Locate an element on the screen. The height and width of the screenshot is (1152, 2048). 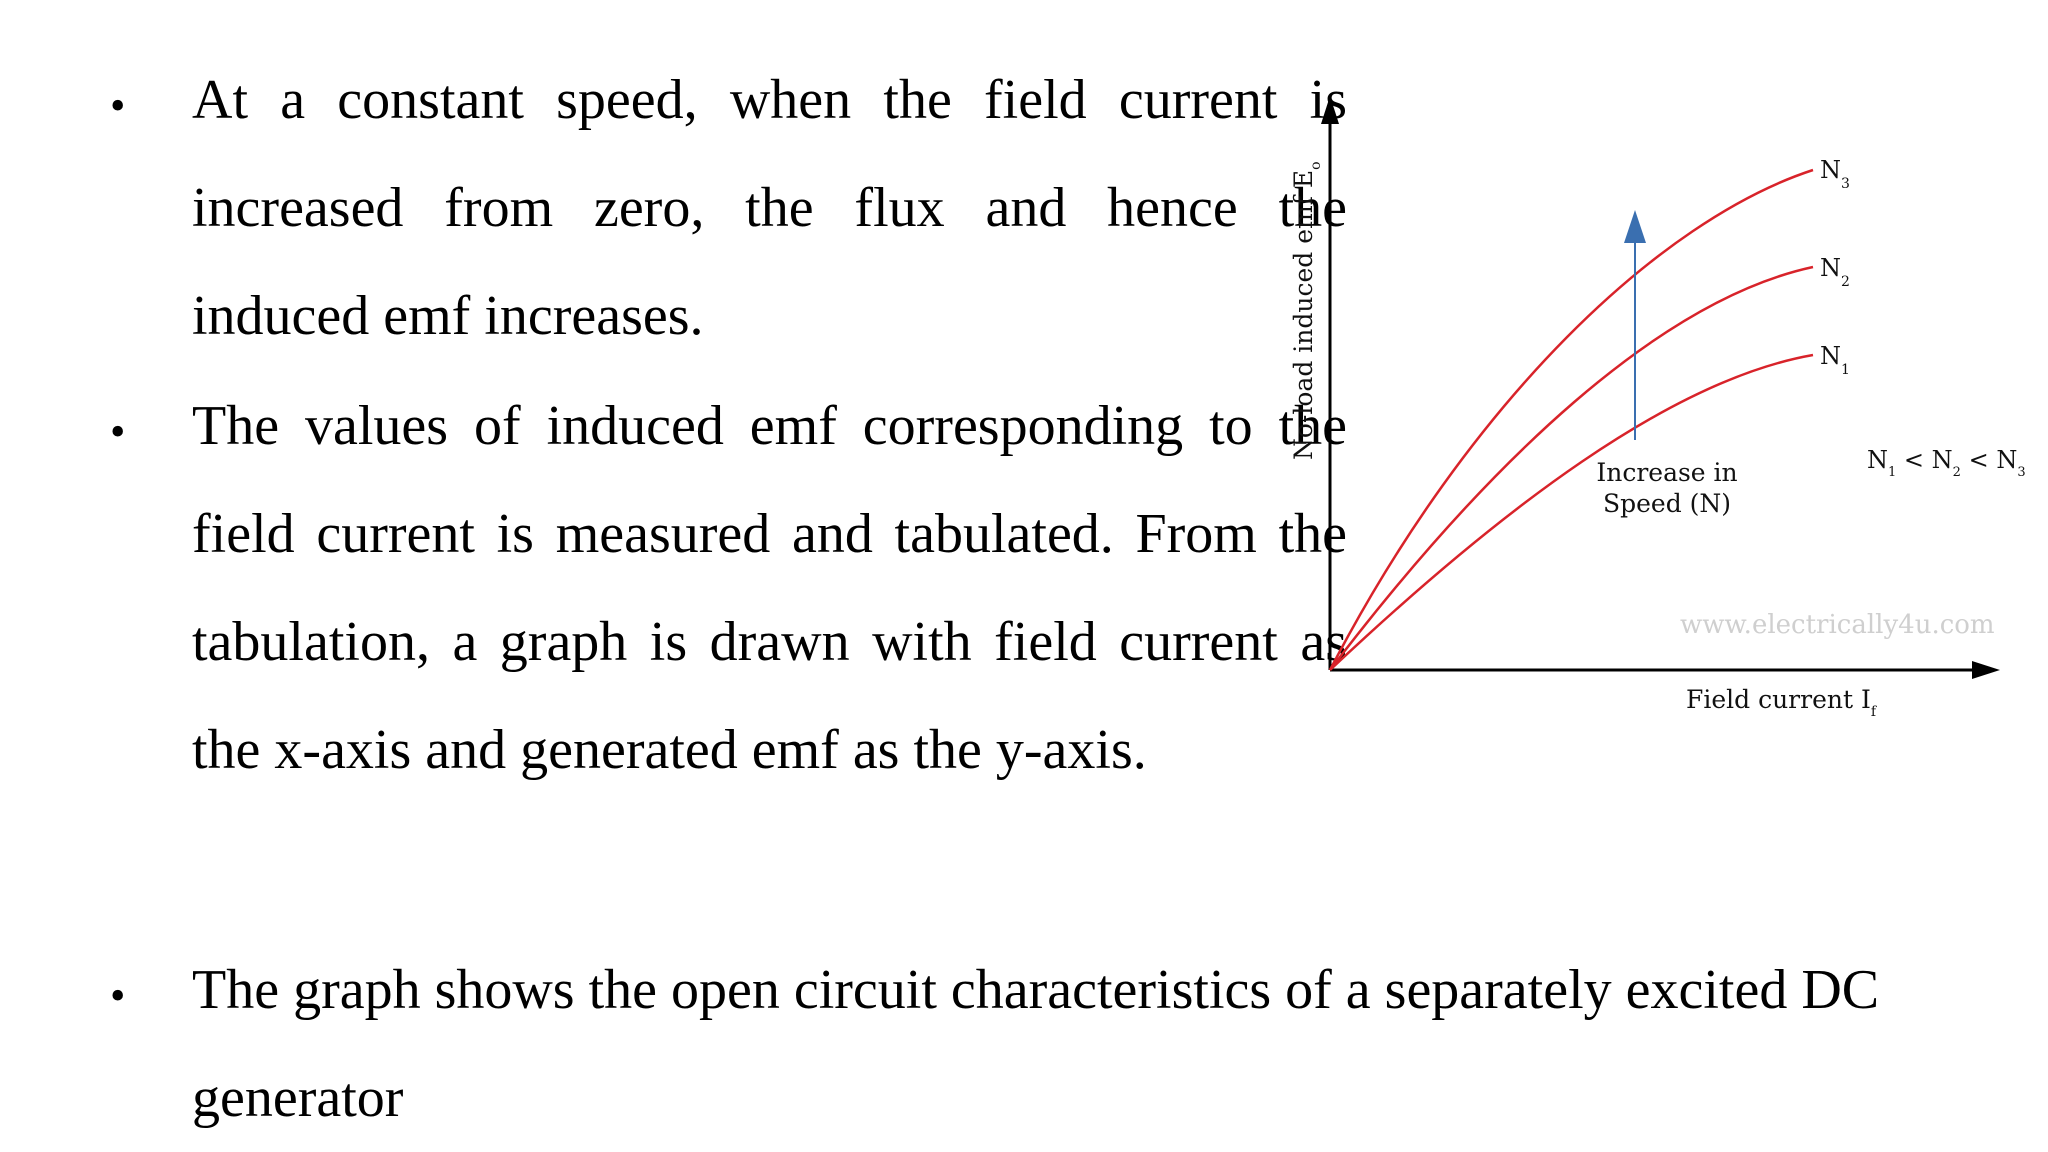
arrow-label-line1: Increase in is located at coordinates (1666, 472).